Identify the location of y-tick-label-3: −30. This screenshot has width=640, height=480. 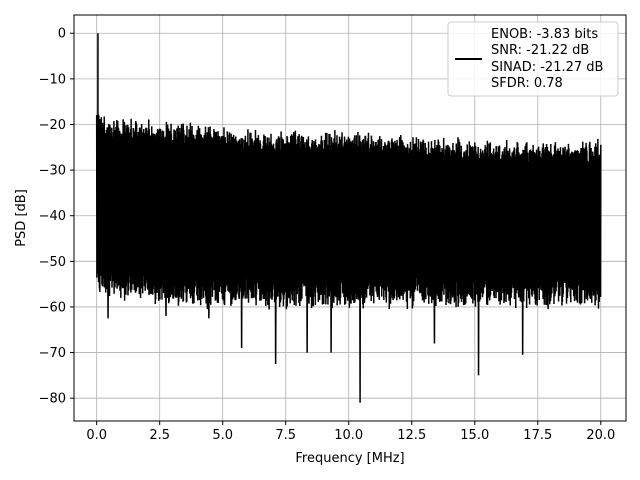
(52, 171).